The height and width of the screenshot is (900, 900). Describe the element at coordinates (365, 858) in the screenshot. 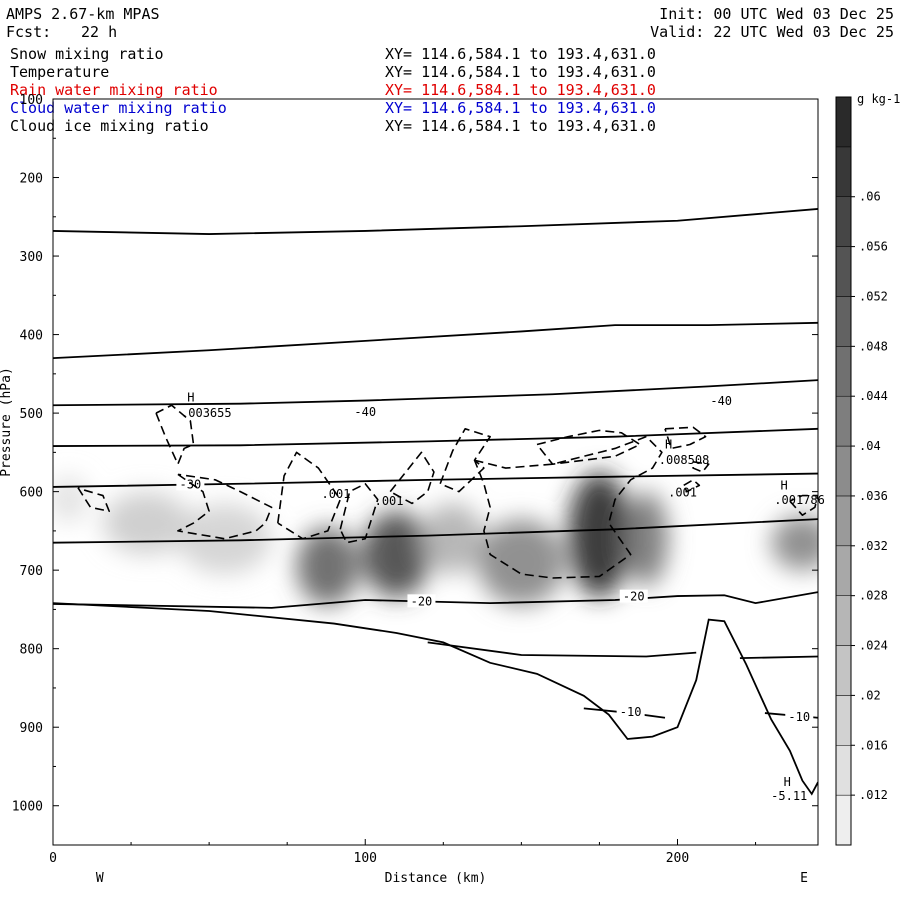

I see `x-tick-label: 100` at that location.